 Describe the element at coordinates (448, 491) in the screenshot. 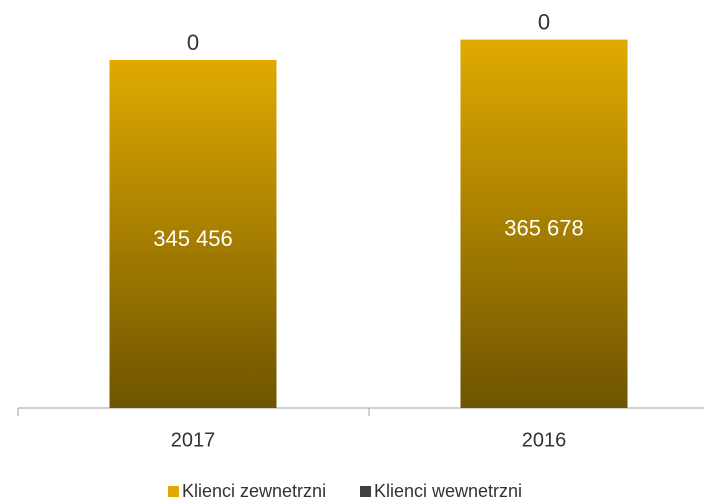

I see `legend-label: Klienci wewnetrzni` at that location.